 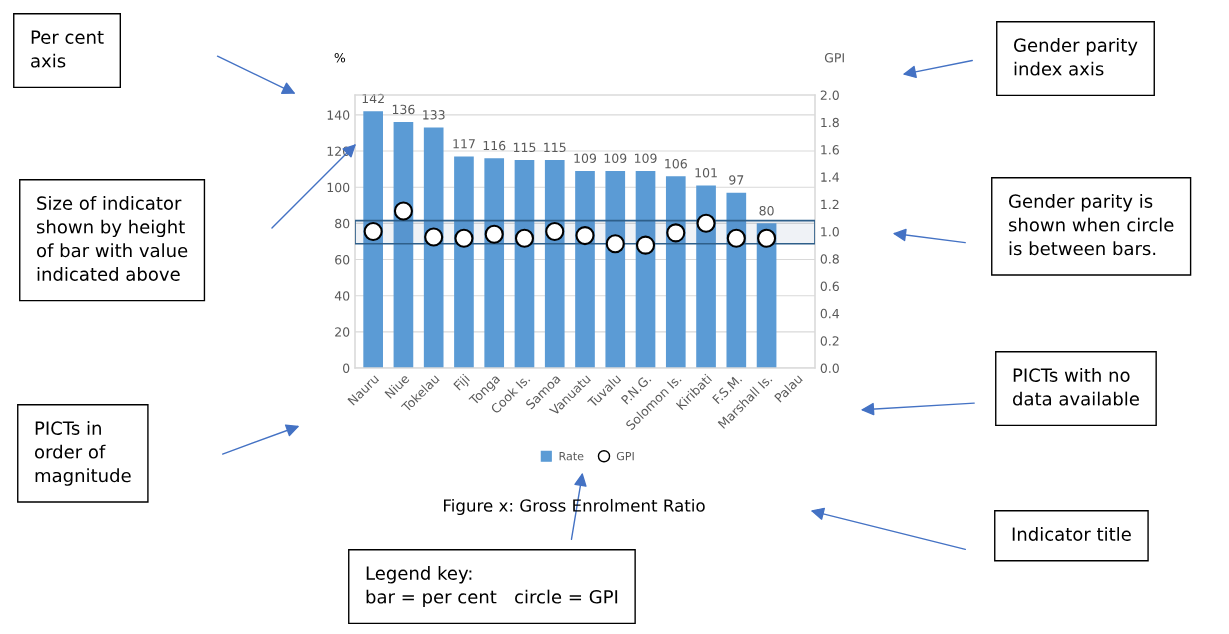 What do you see at coordinates (83, 453) in the screenshot?
I see `text: PICTs in order of magnitude` at bounding box center [83, 453].